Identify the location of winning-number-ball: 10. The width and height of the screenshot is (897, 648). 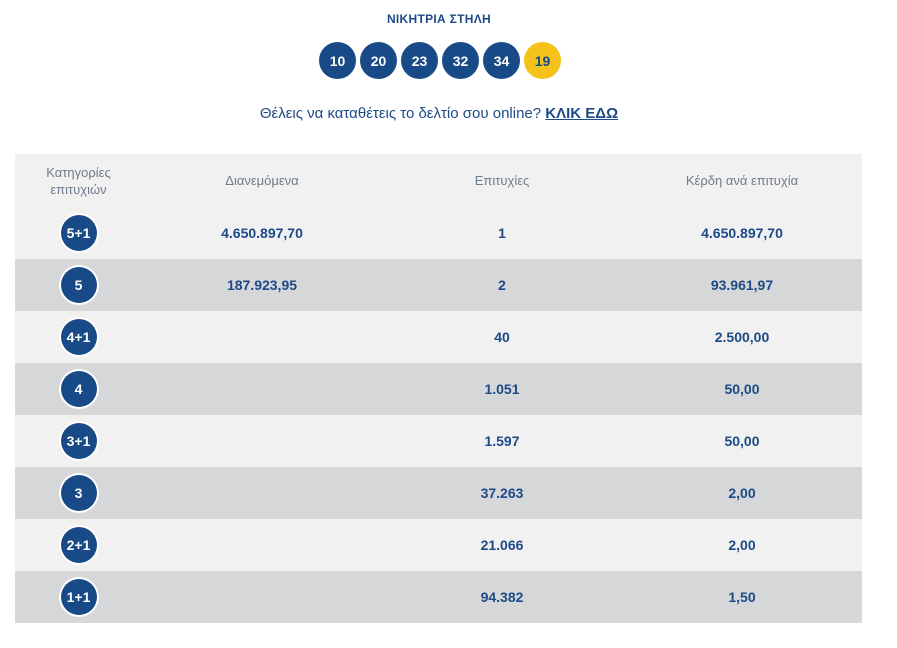
(337, 60).